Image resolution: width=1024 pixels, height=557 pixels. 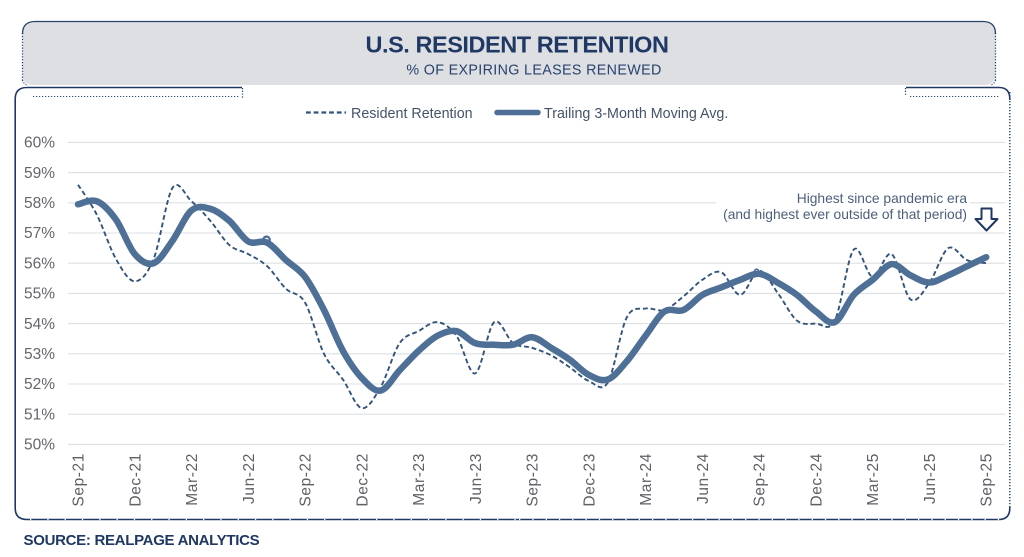 I want to click on svg-text: Jun-24, so click(x=703, y=478).